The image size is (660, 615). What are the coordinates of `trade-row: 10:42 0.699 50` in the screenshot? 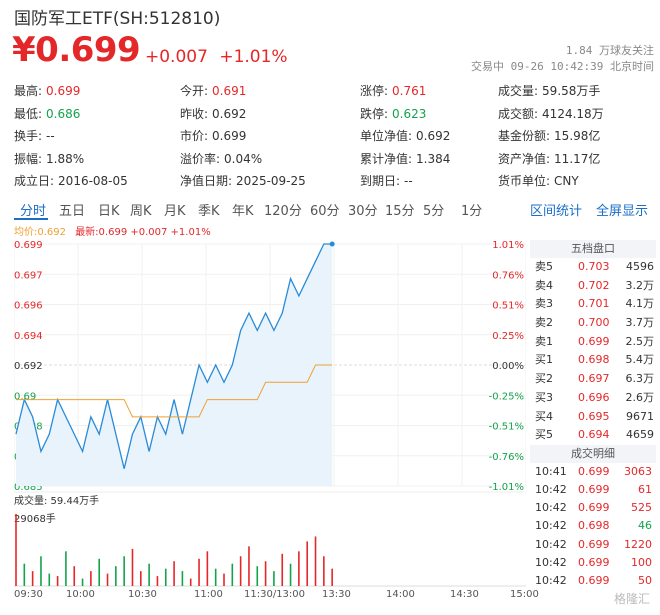 It's located at (593, 581).